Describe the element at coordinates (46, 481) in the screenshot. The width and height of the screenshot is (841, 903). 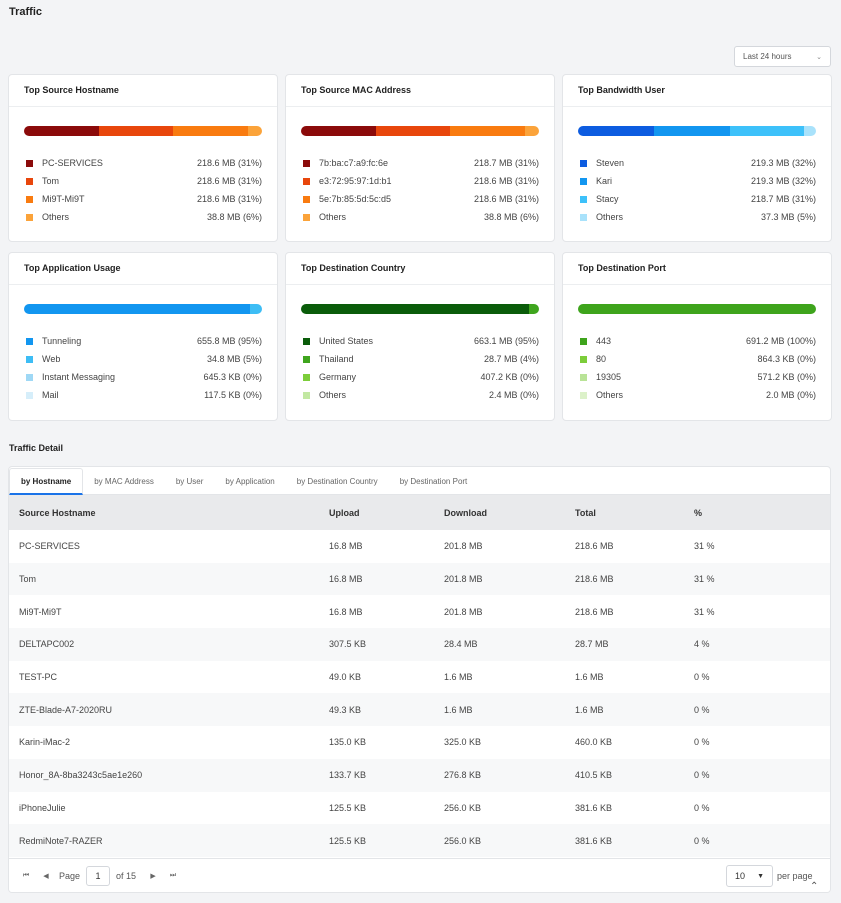
I see `tab-by-hostname: by Hostname` at that location.